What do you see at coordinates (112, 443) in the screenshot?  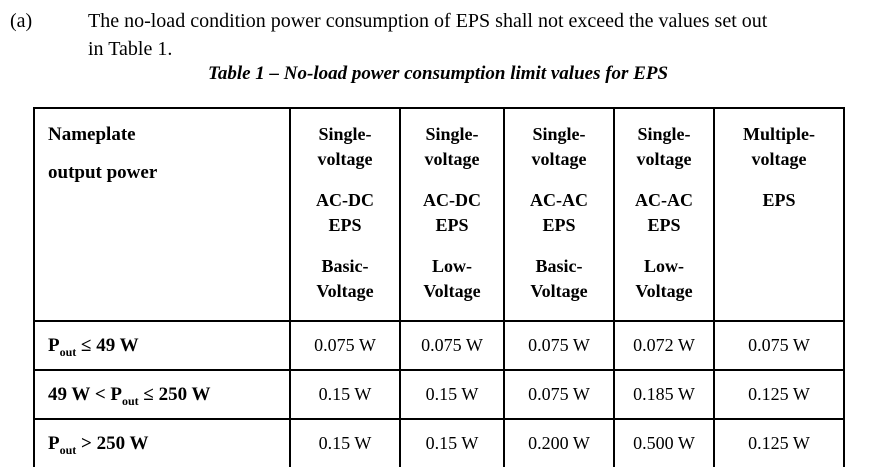 I see `row-label-text: > 250 W` at bounding box center [112, 443].